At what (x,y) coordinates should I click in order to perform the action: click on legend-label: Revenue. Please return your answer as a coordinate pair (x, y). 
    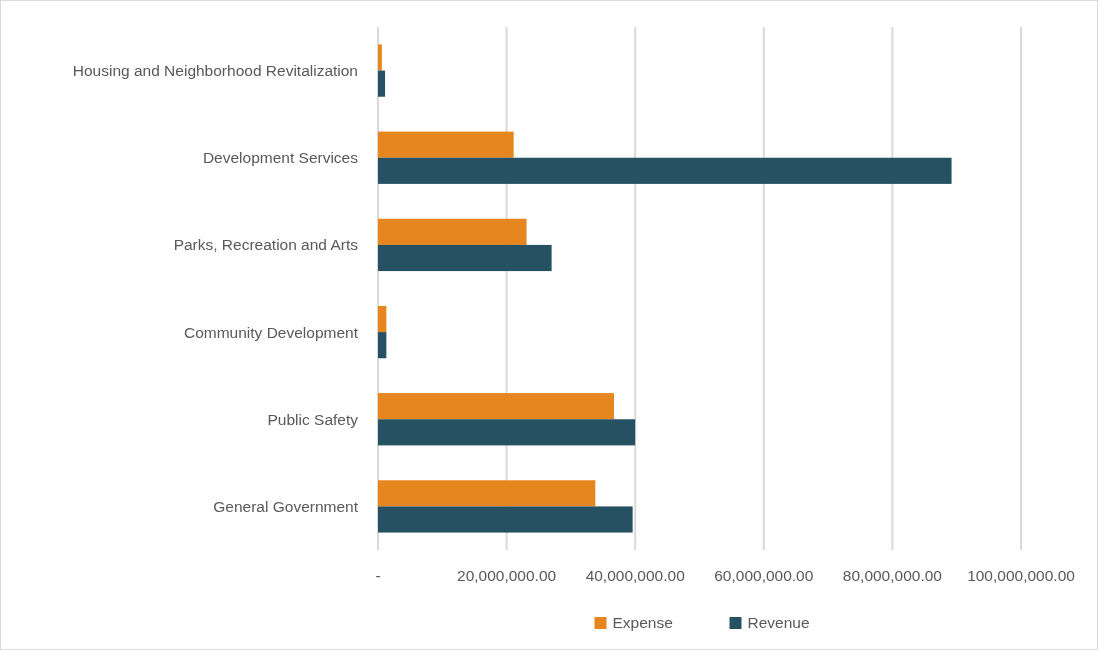
    Looking at the image, I should click on (778, 623).